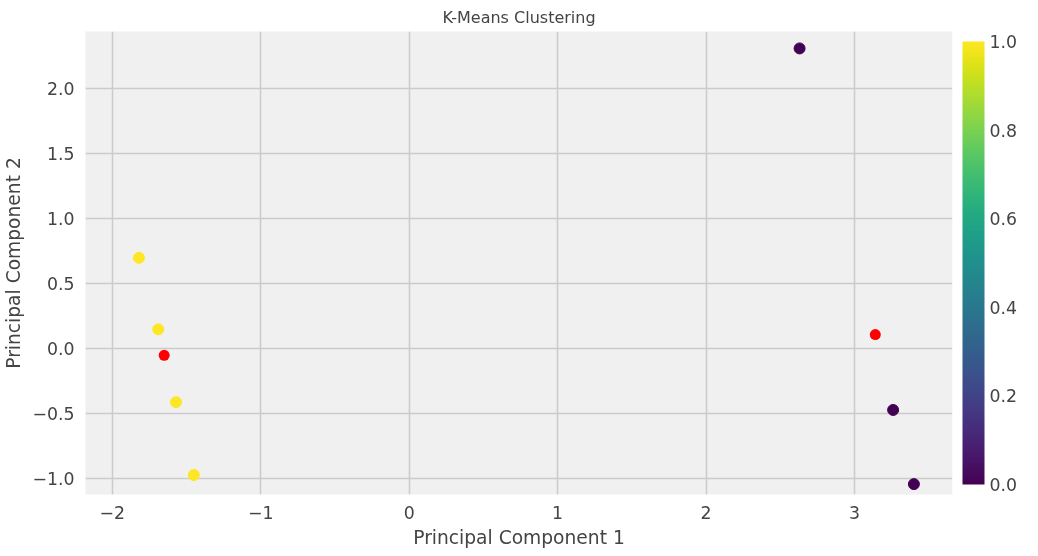 Image resolution: width=1038 pixels, height=556 pixels. I want to click on x-tick-label: −1, so click(260, 512).